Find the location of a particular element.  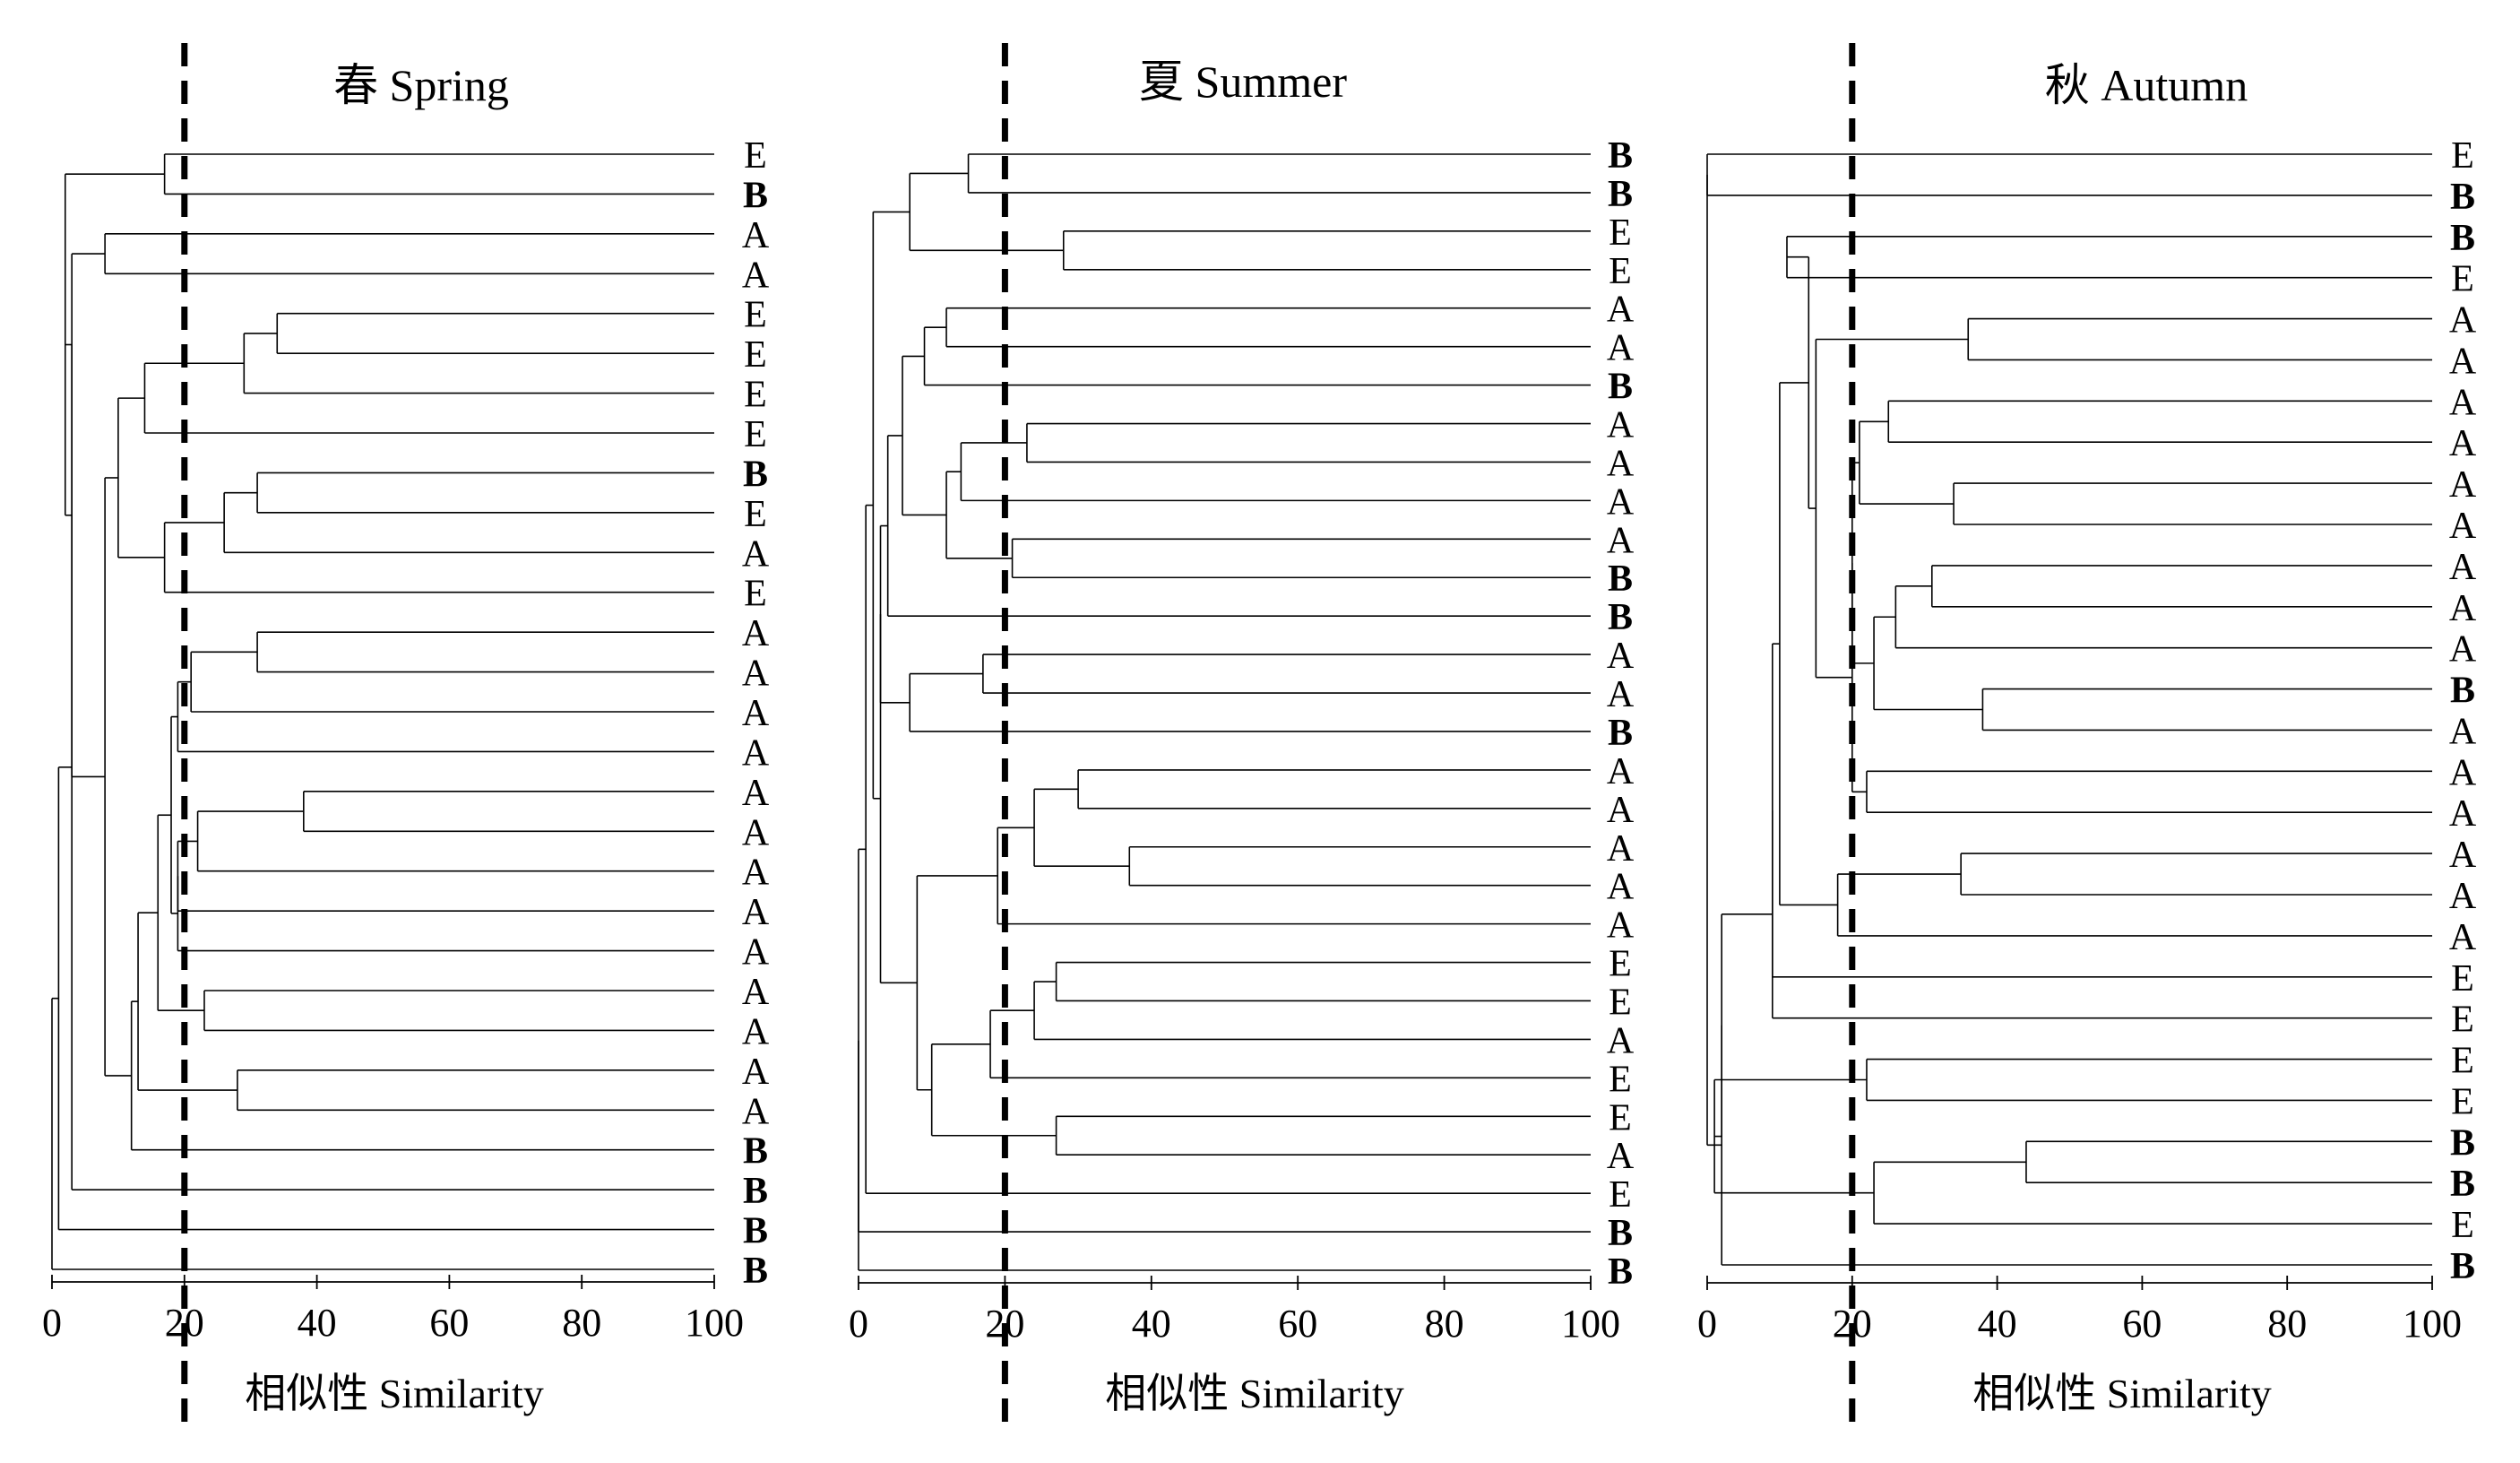

panel-title: 秋 Autumn is located at coordinates (2146, 85).